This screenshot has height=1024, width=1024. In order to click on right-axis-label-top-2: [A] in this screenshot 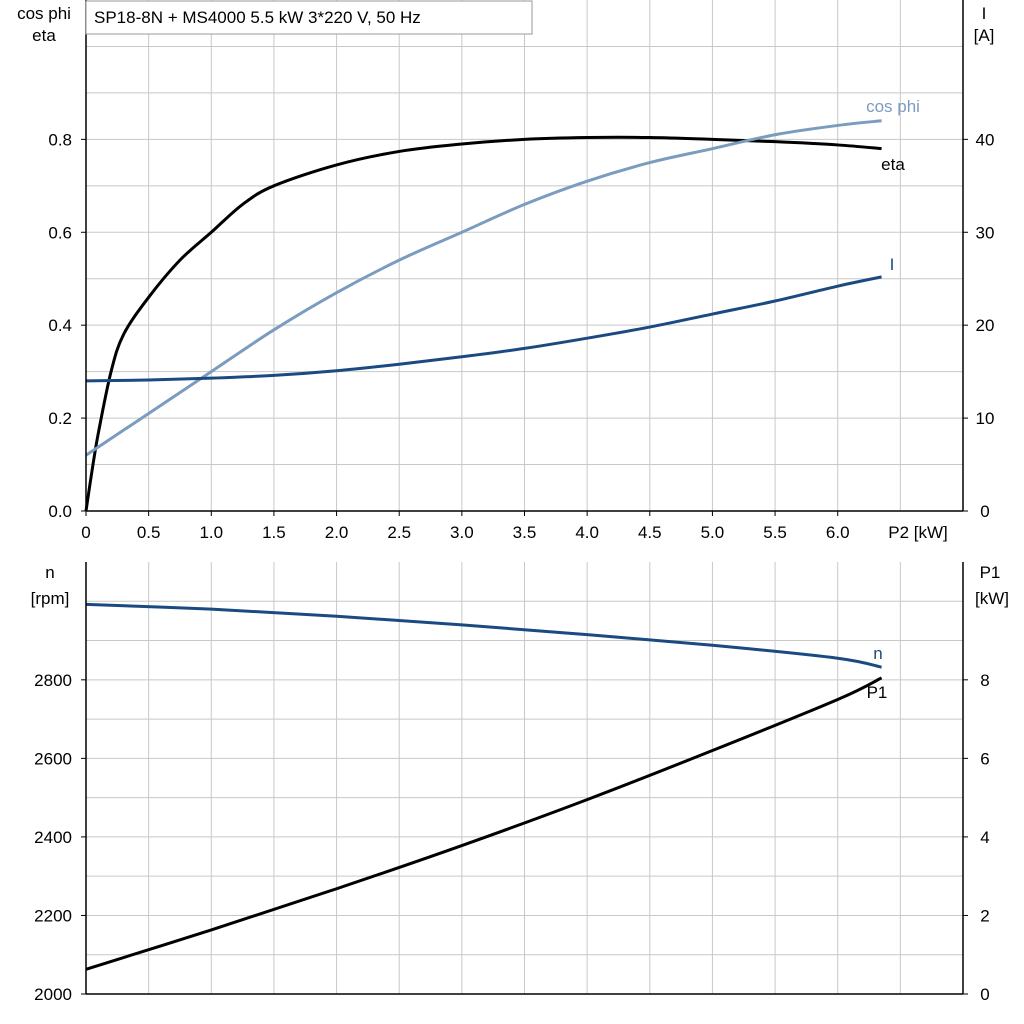, I will do `click(984, 35)`.